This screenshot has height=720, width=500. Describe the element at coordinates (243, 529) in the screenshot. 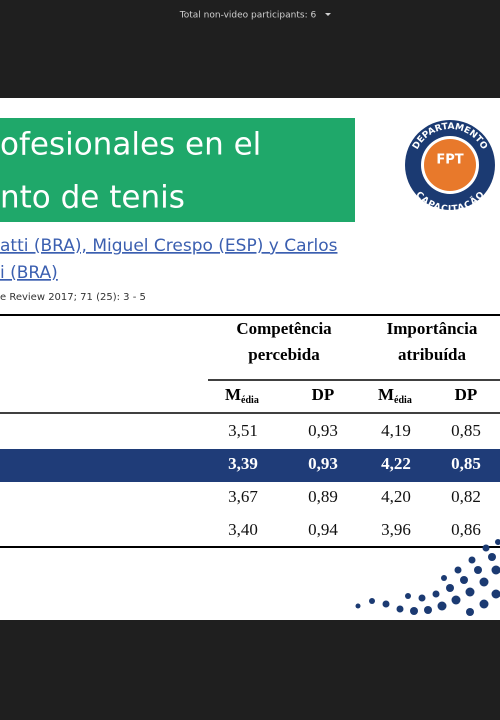

I see `cell: 3,40` at that location.